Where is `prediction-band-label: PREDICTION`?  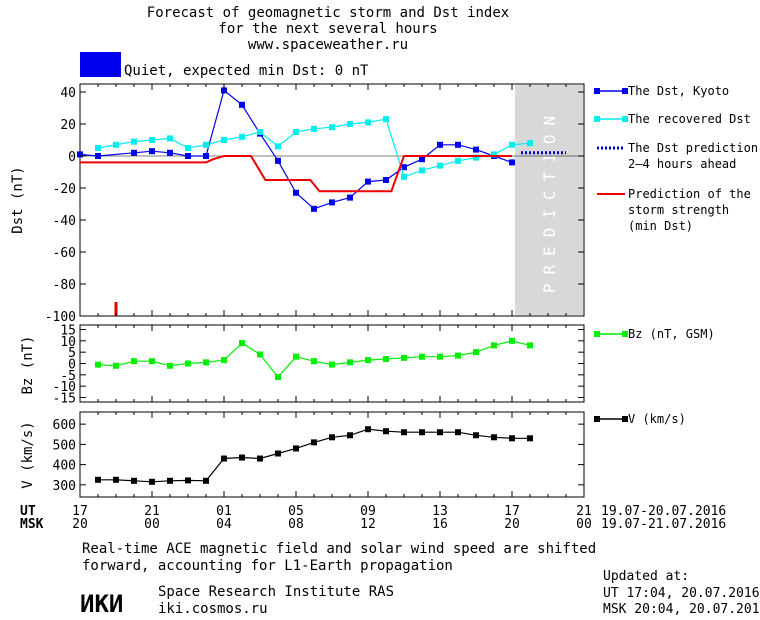 prediction-band-label: PREDICTION is located at coordinates (549, 200).